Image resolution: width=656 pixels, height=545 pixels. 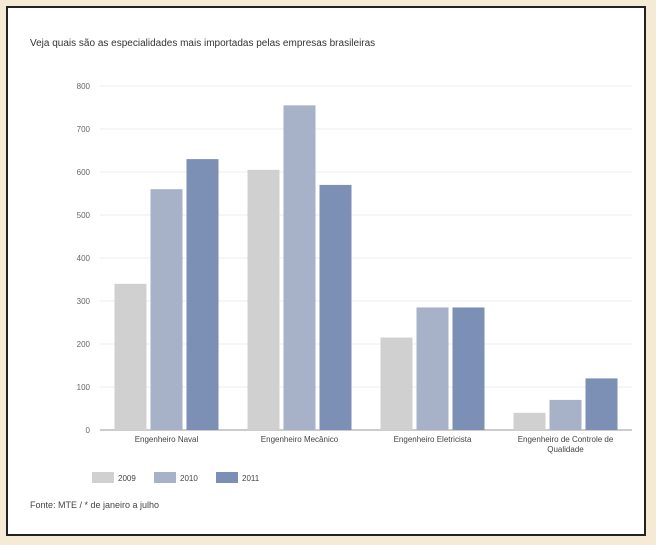 What do you see at coordinates (189, 478) in the screenshot?
I see `legend-label-2010: 2010` at bounding box center [189, 478].